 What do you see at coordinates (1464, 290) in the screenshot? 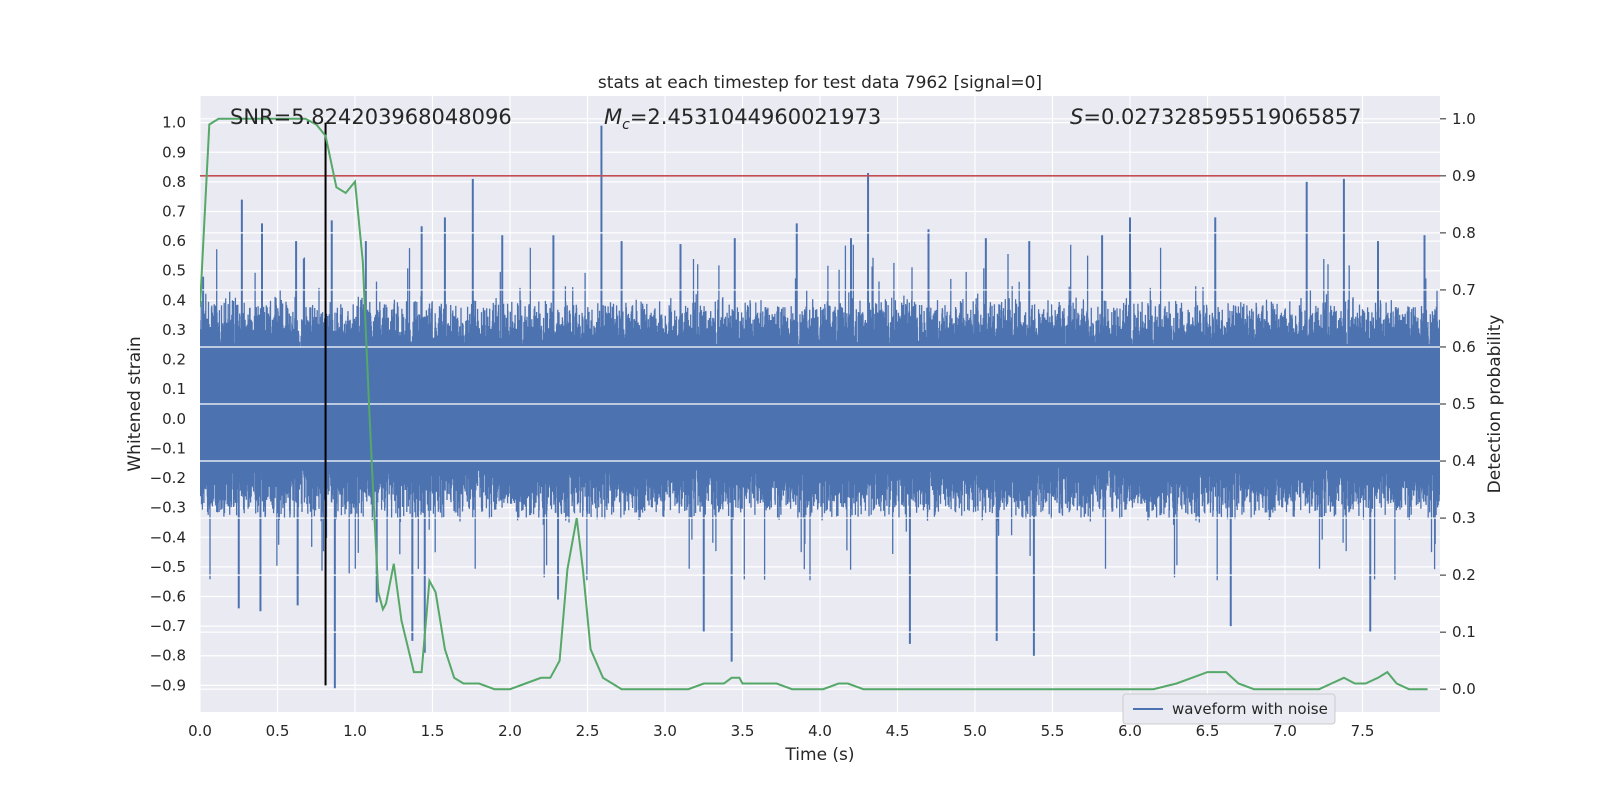
I see `right-tick-label: 0.7` at bounding box center [1464, 290].